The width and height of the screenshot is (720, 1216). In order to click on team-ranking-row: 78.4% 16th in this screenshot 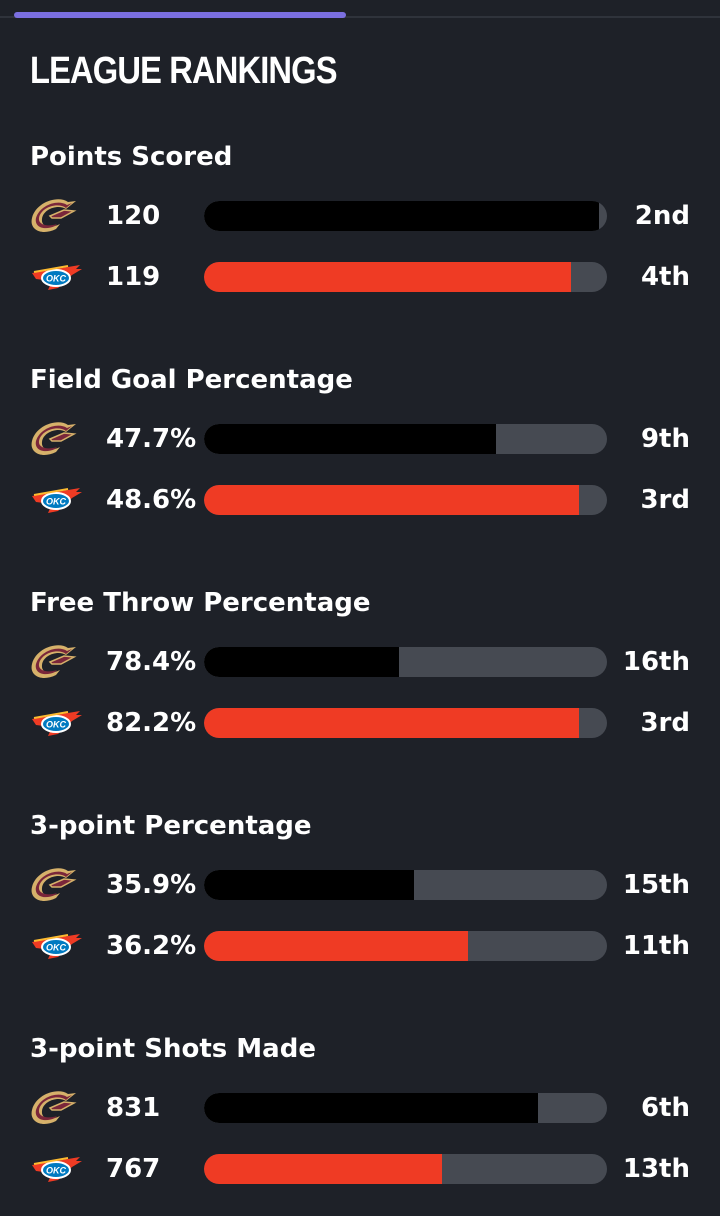, I will do `click(360, 662)`.